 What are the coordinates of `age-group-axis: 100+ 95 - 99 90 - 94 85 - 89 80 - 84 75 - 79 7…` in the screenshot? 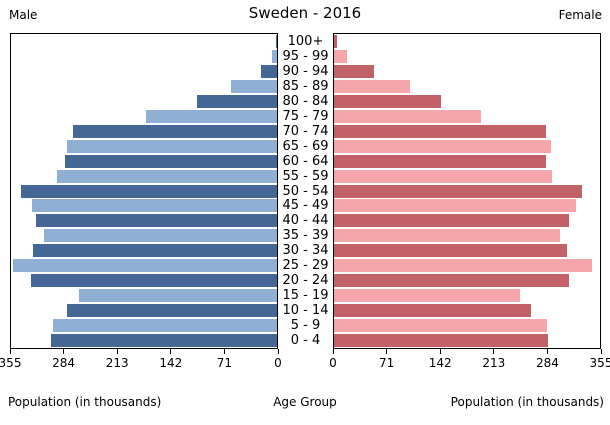 It's located at (305, 191).